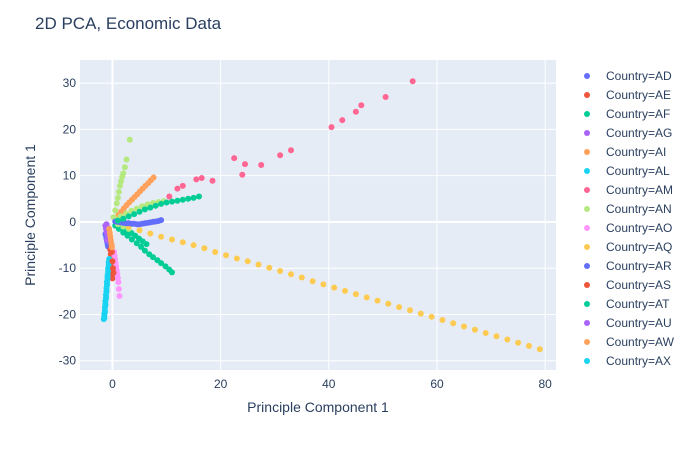  I want to click on legend-item-at: Country=AT, so click(627, 304).